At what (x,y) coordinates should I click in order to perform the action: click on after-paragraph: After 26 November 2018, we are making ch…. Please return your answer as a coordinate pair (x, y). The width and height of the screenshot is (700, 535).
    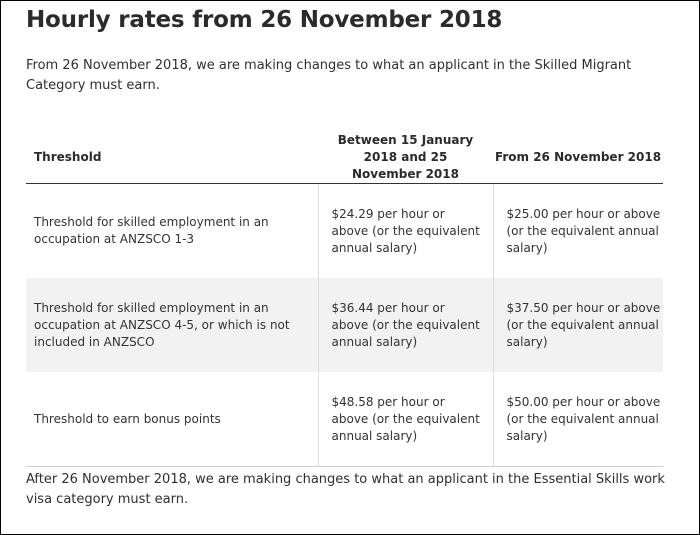
    Looking at the image, I should click on (345, 489).